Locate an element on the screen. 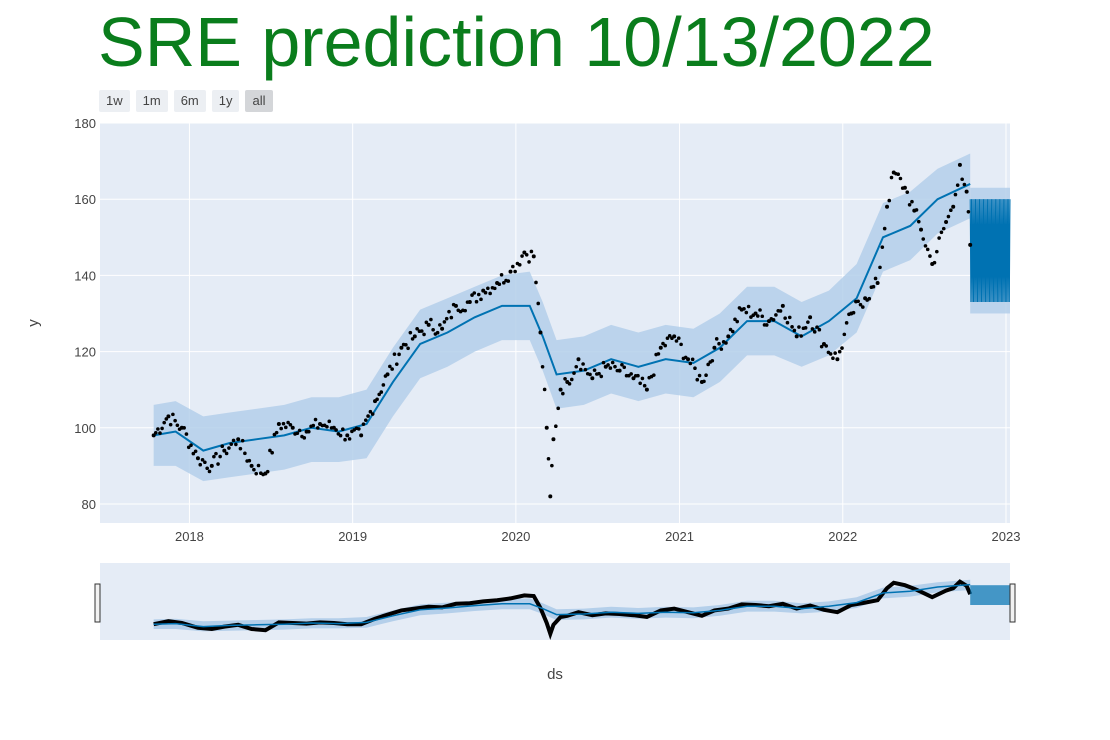 The width and height of the screenshot is (1110, 740). range-button-1w: 1w is located at coordinates (114, 101).